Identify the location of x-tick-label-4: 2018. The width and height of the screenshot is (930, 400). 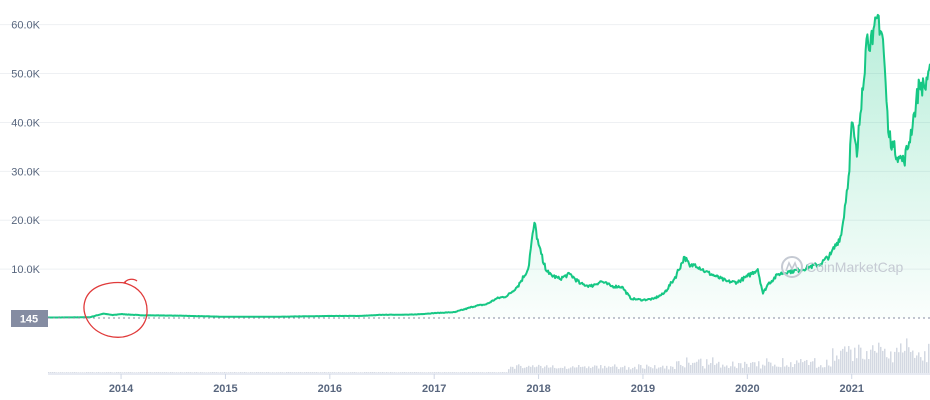
(538, 389).